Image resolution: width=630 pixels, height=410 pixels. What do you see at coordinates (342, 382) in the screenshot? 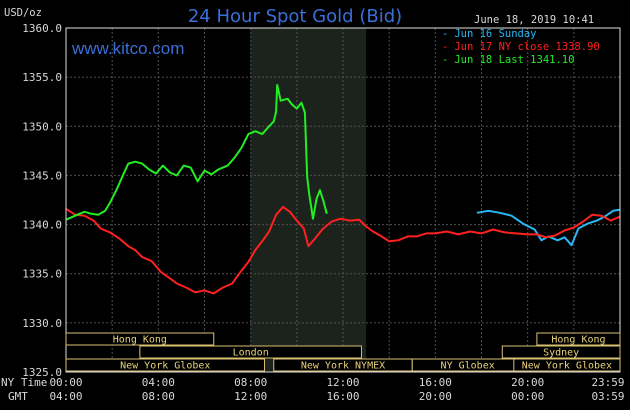
I see `x-tick-ny: 12:00` at bounding box center [342, 382].